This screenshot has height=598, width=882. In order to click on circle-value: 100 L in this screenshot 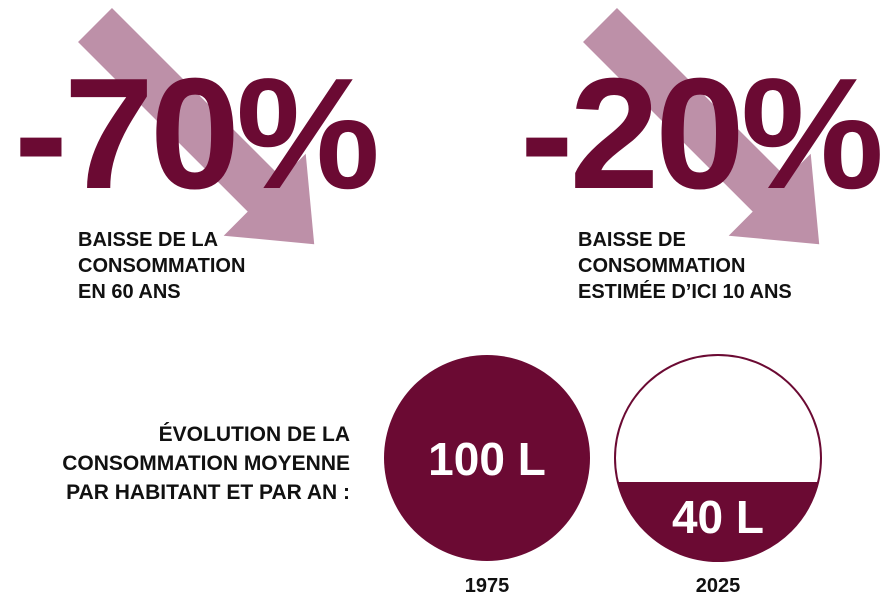, I will do `click(487, 459)`.